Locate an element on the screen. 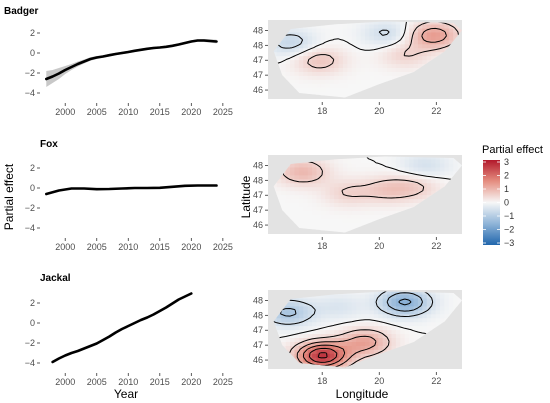 The width and height of the screenshot is (550, 403). y-tick-label: −4 is located at coordinates (30, 363).